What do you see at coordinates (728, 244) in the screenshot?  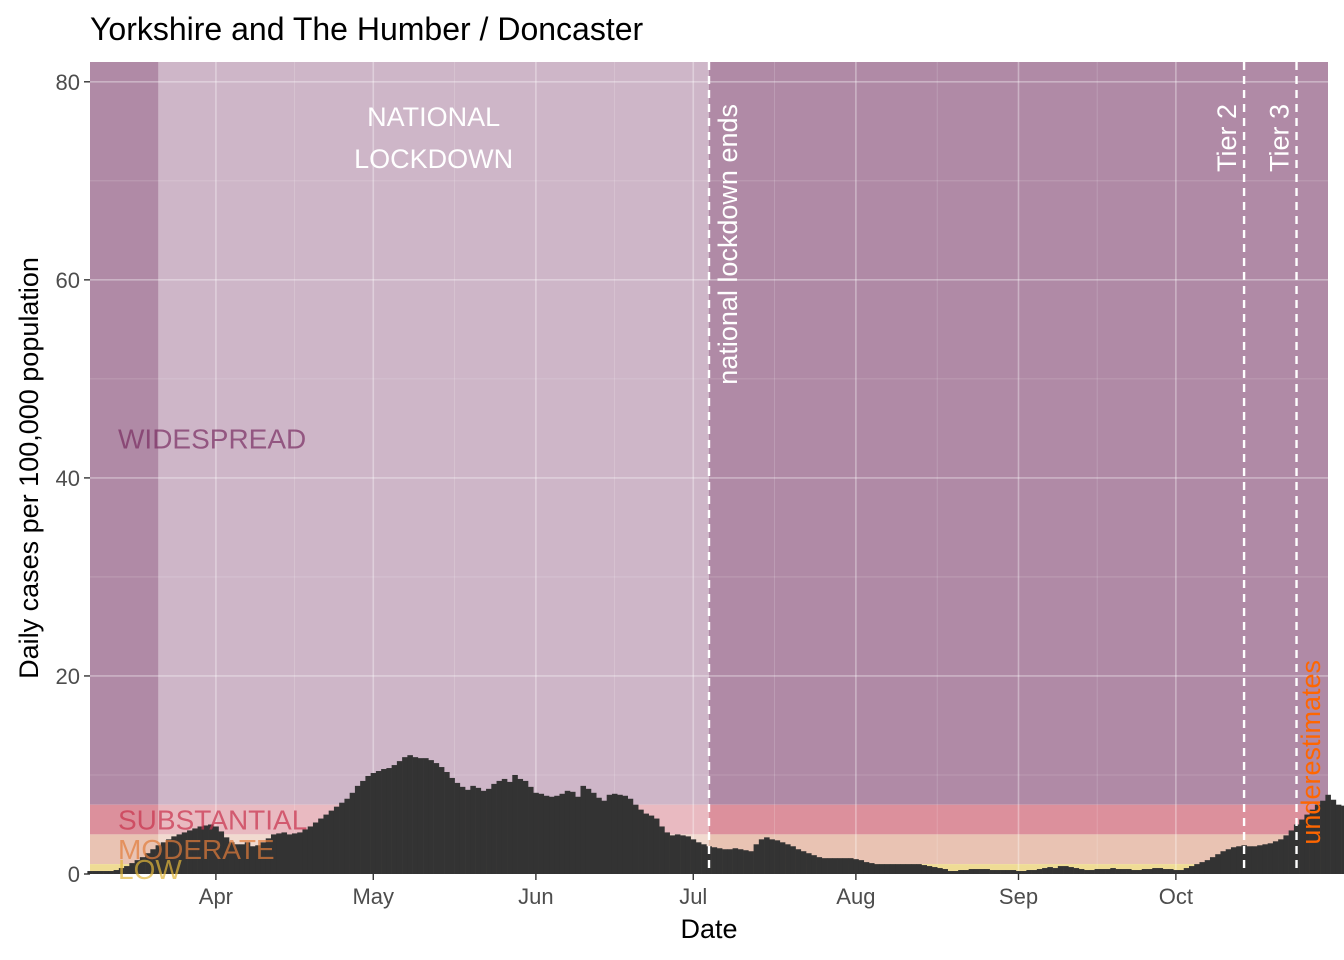 I see `event-label: national lockdown ends` at bounding box center [728, 244].